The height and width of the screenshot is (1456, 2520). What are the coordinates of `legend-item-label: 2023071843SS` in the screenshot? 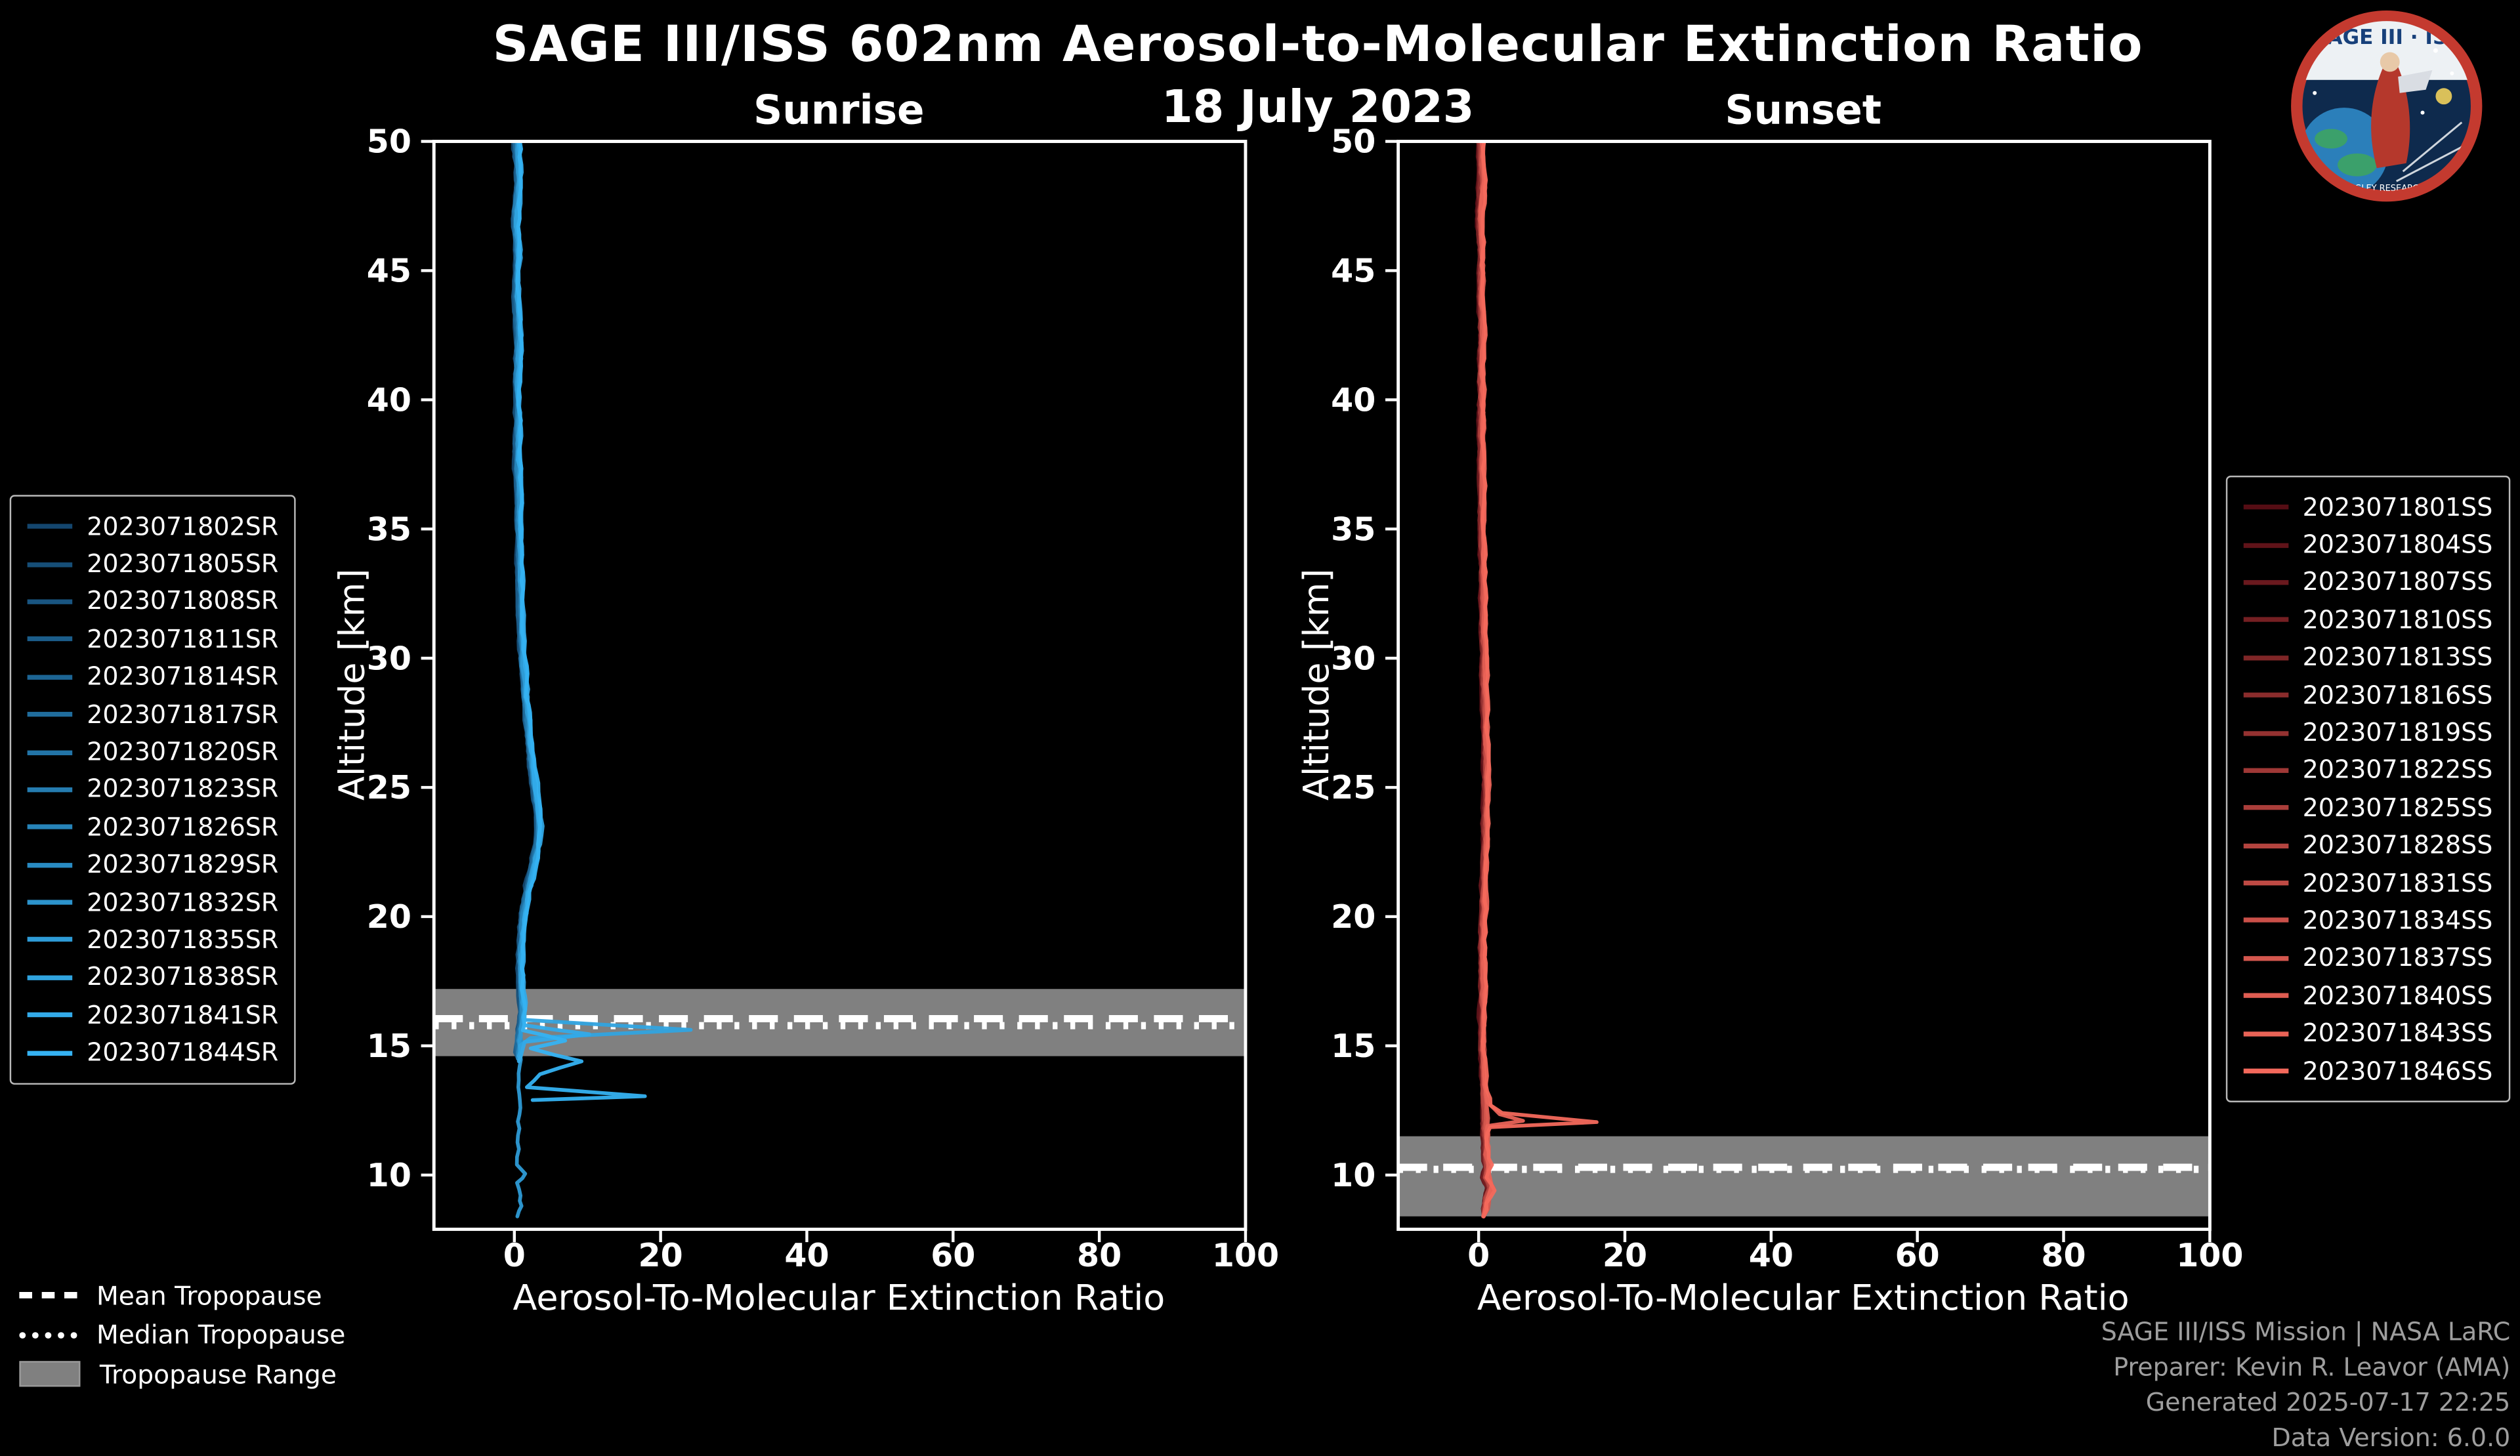 It's located at (2397, 1034).